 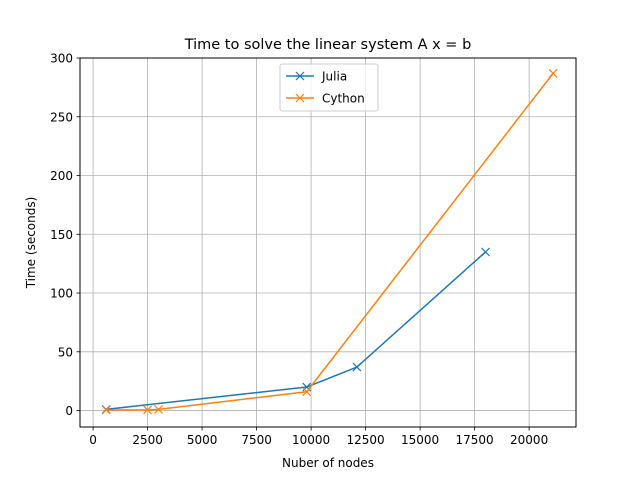 I want to click on x-tick-label: 7500, so click(x=256, y=440).